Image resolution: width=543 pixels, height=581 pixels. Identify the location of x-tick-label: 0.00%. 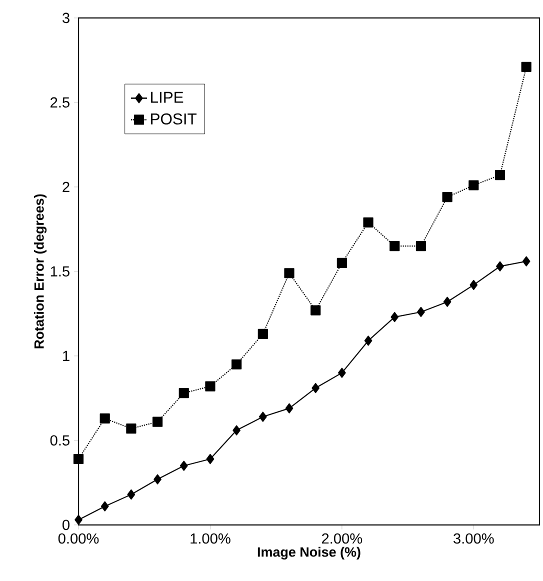
(78, 538).